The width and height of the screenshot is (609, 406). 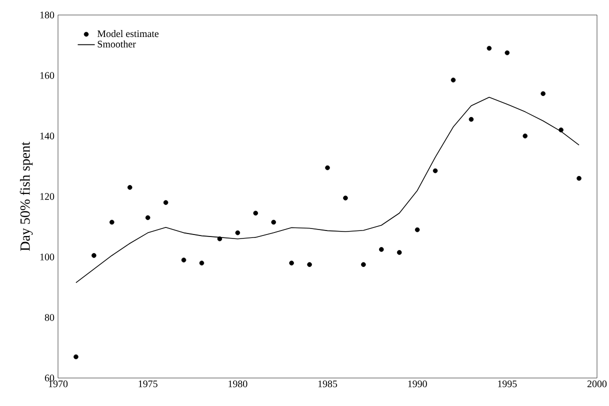 I want to click on y-tick-label: 100, so click(x=47, y=257).